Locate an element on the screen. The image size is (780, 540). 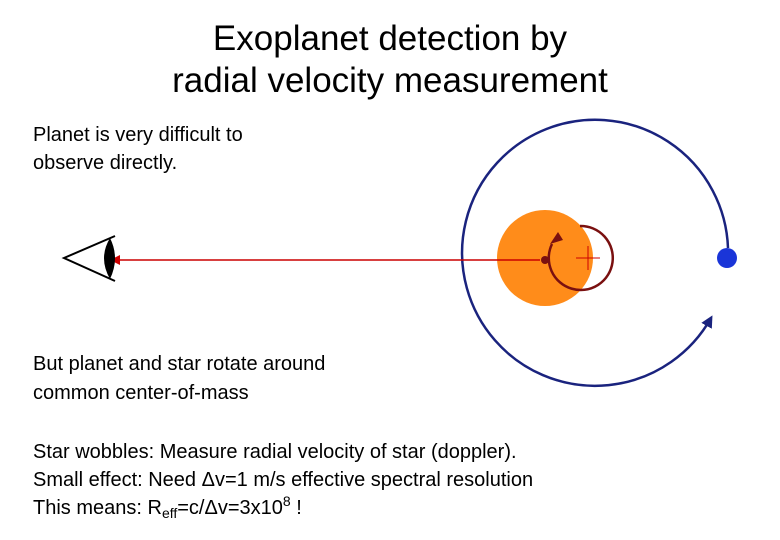
subscript: eff is located at coordinates (169, 513).